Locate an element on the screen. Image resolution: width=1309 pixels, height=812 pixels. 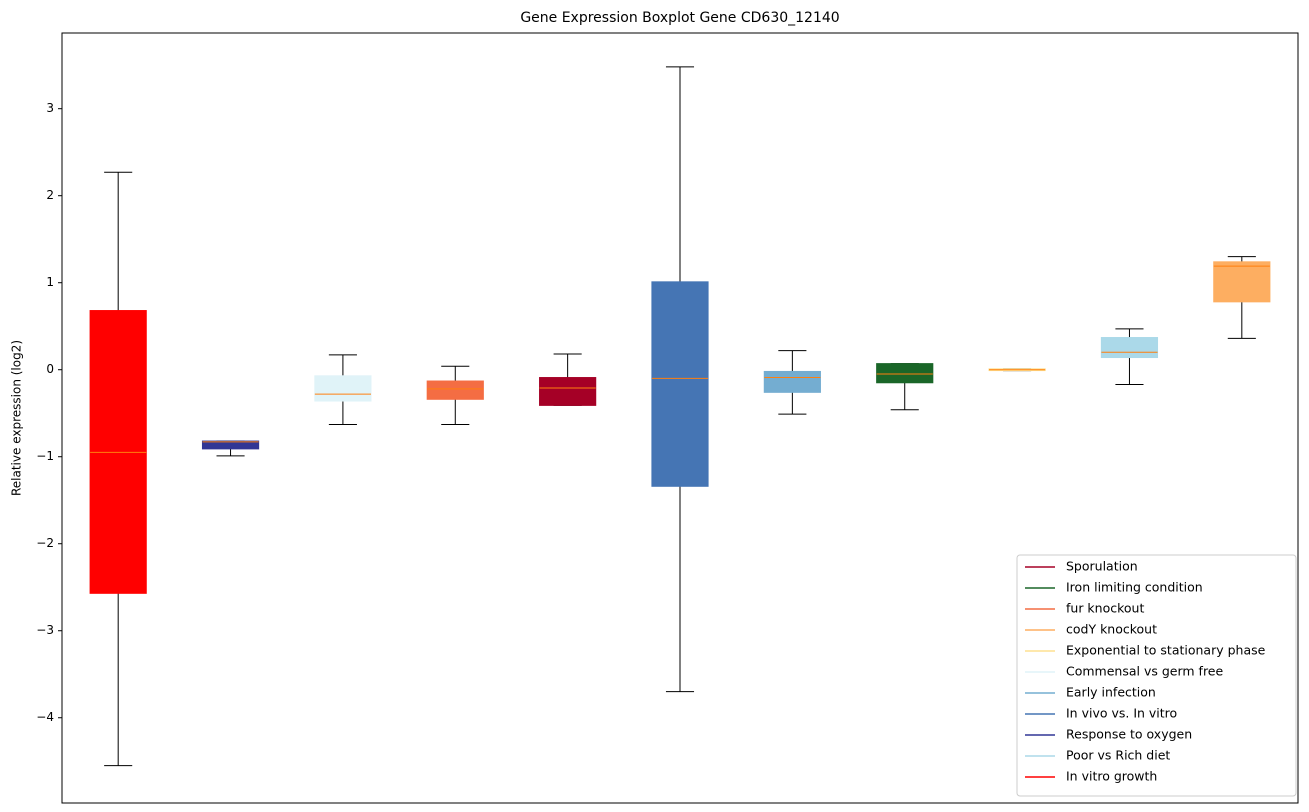
y-tick-label: 2 is located at coordinates (50, 195).